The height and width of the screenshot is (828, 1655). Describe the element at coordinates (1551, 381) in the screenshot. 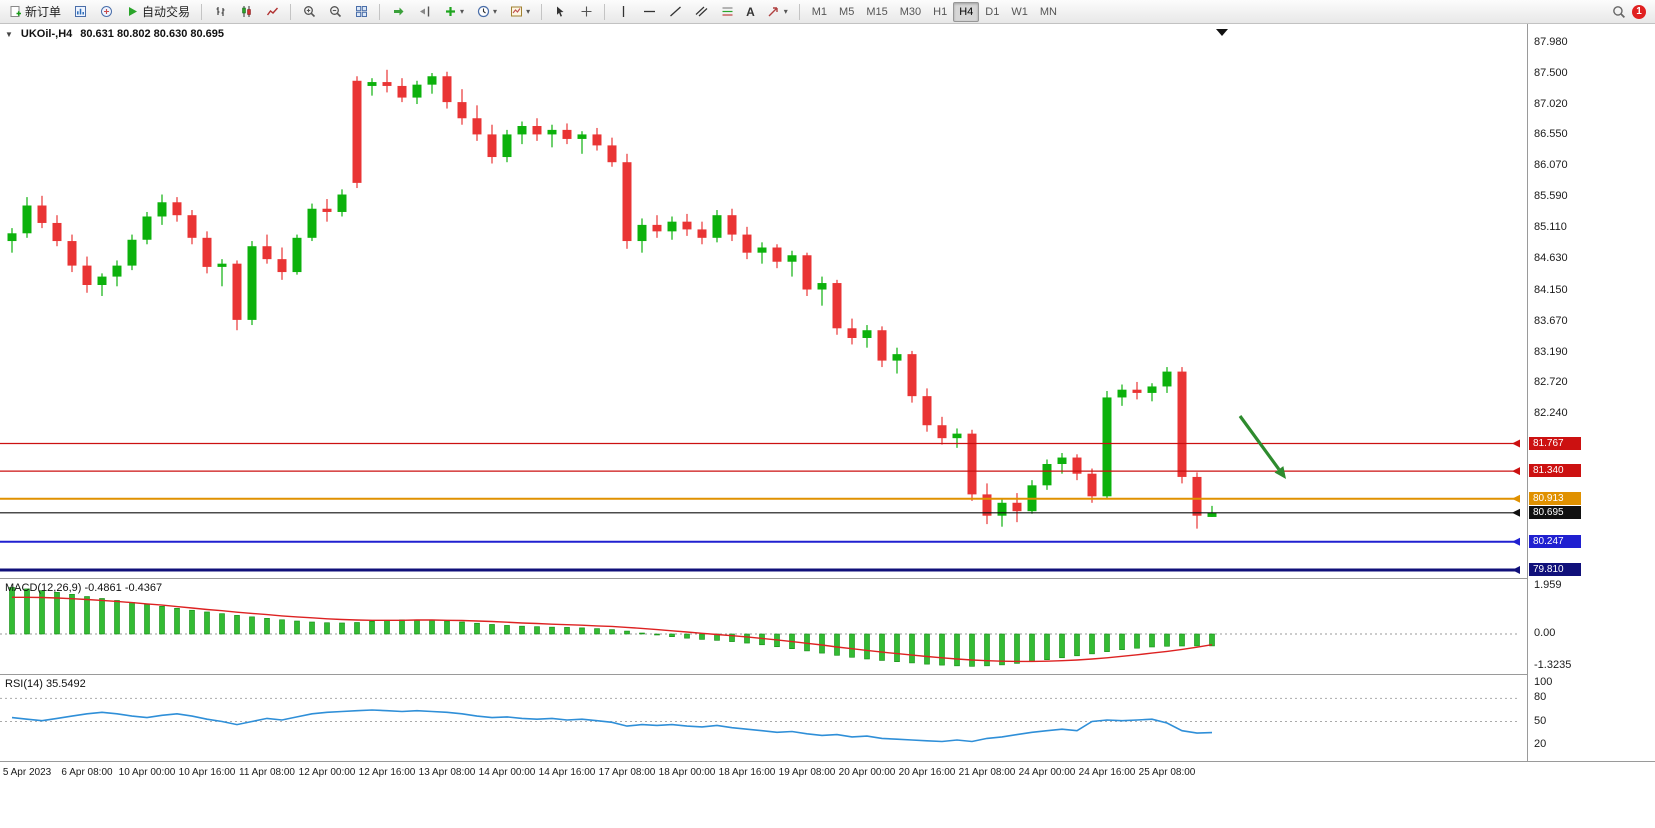

I see `price-axis-tick: 82.720` at that location.